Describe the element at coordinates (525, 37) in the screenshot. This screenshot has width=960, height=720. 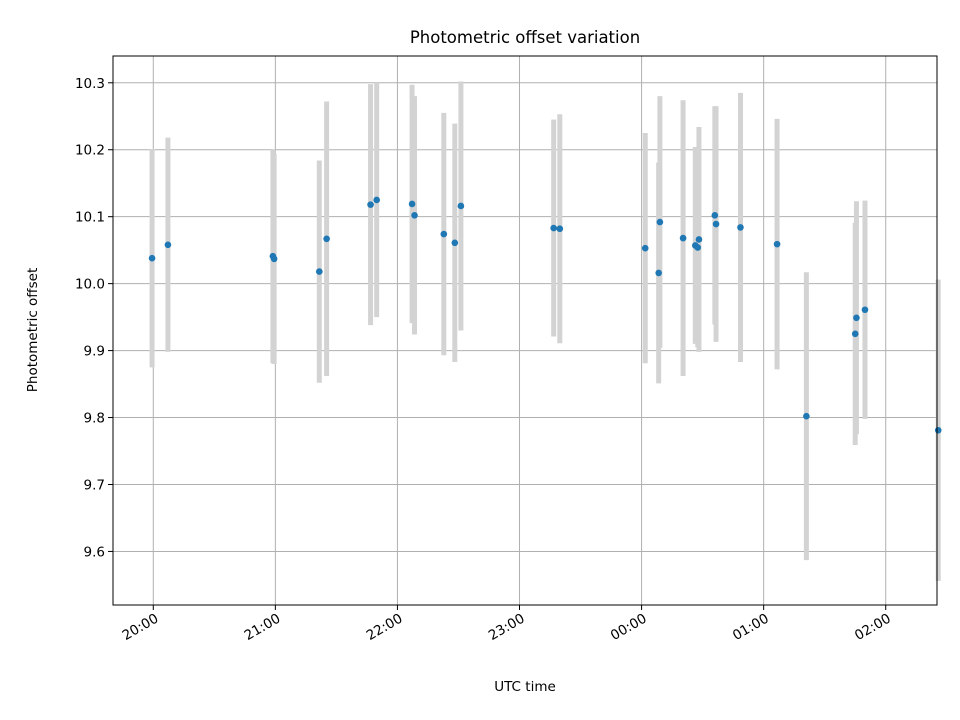
I see `chart-title: Photometric offset variation` at that location.